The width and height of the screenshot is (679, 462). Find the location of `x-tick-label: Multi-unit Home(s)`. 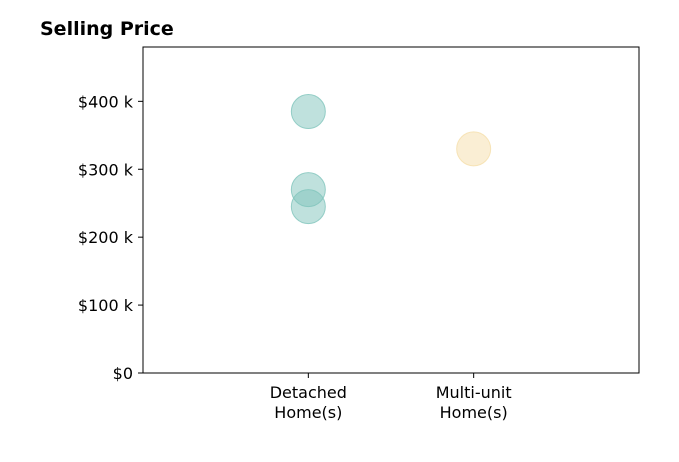

x-tick-label: Multi-unit Home(s) is located at coordinates (474, 402).